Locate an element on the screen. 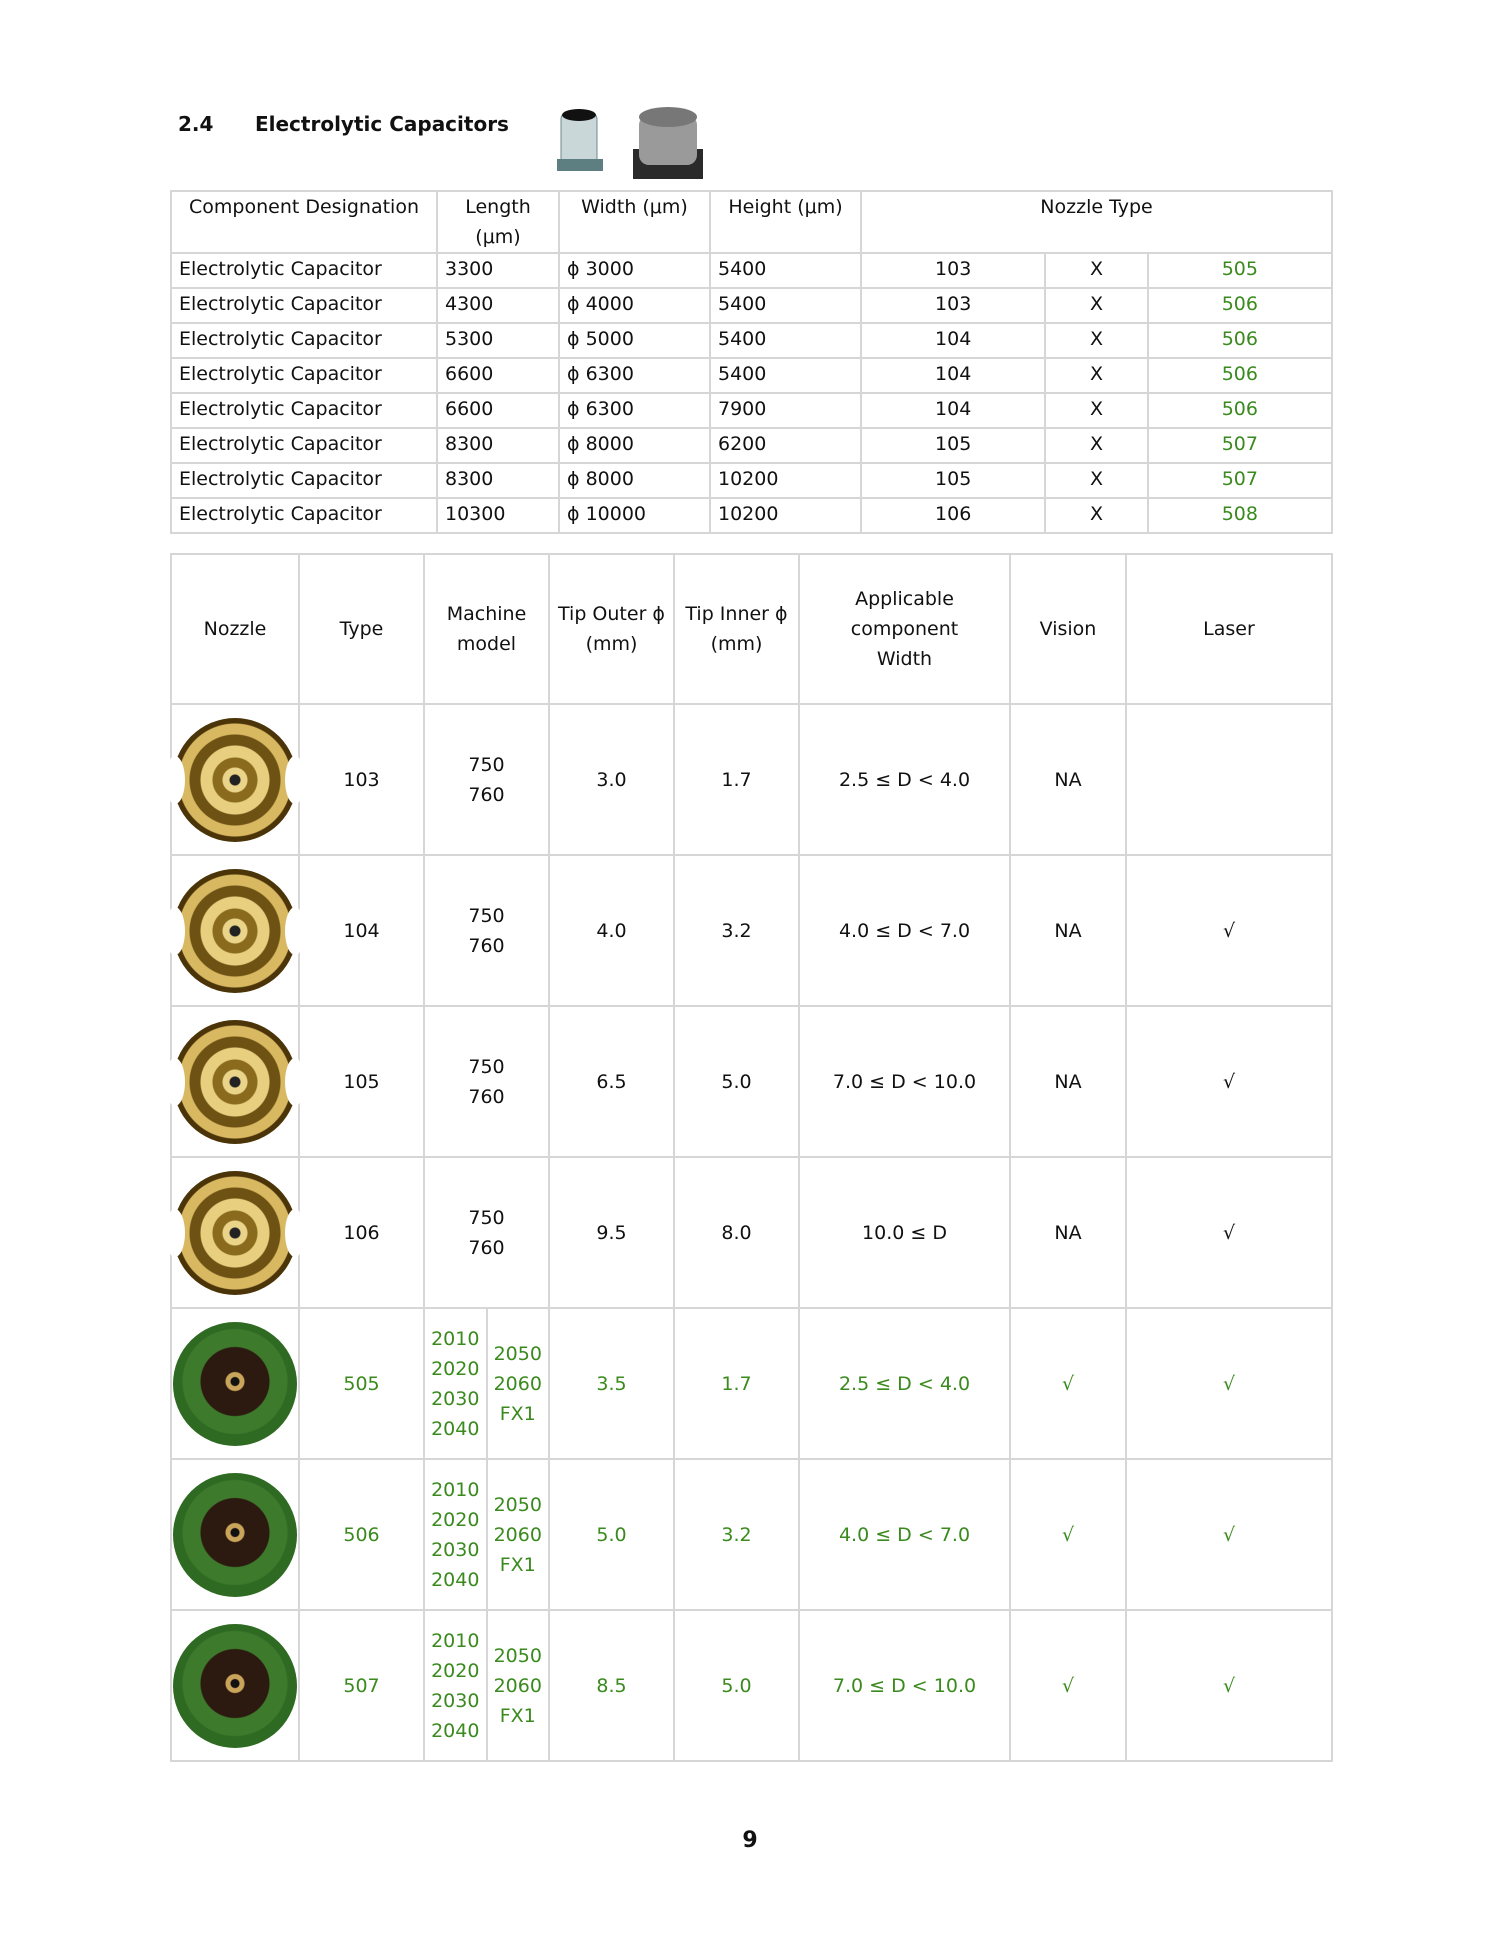  type-cell: 505 is located at coordinates (361, 1383).